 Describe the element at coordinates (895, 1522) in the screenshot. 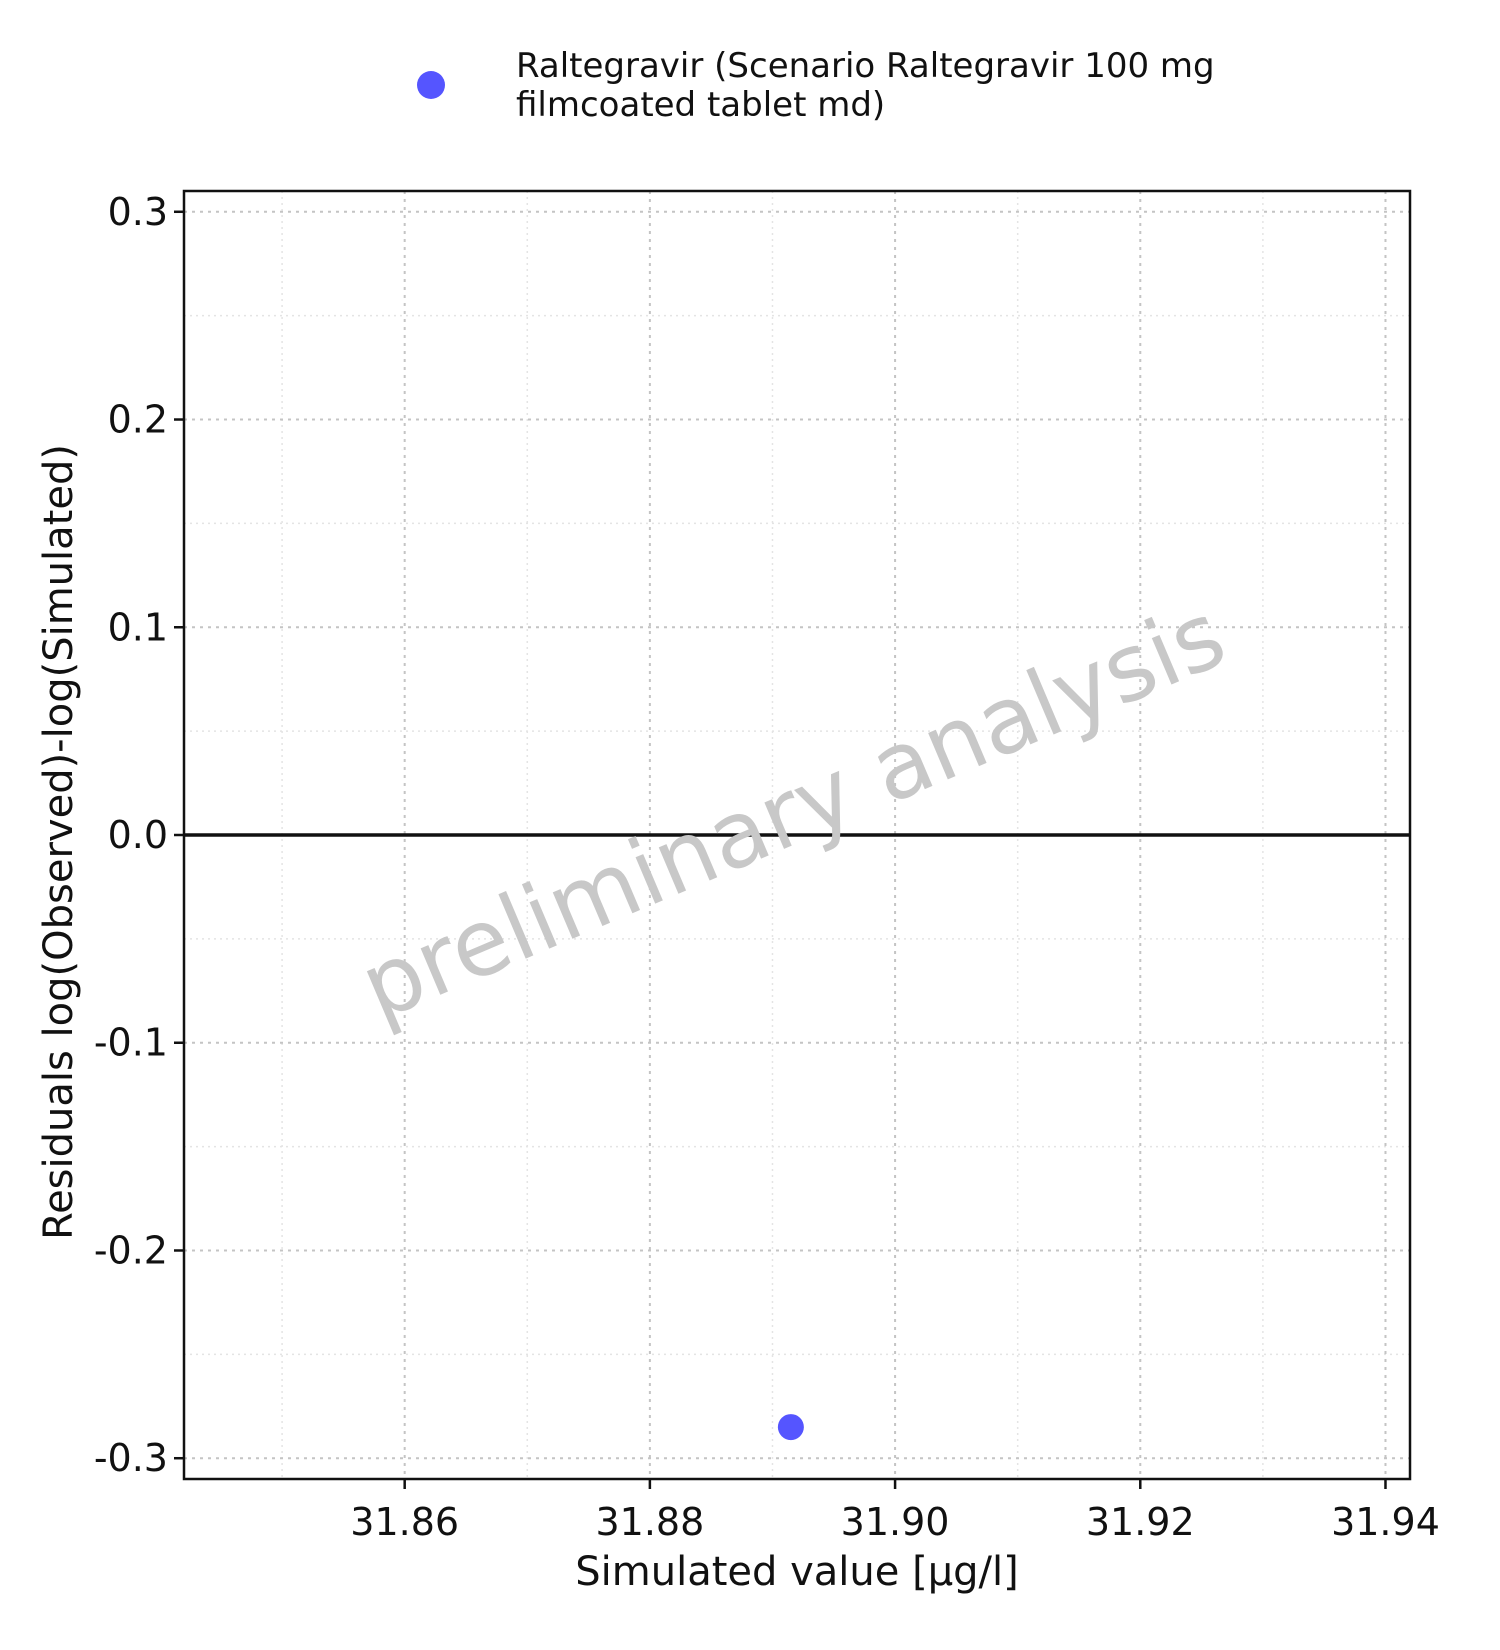

I see `x-tick-label: 31.90` at that location.